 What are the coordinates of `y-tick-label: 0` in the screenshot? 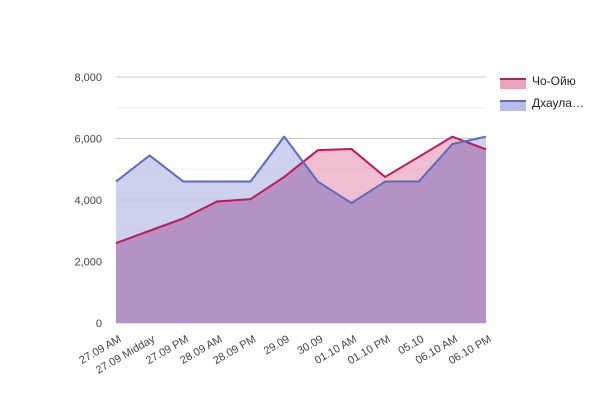 It's located at (99, 324).